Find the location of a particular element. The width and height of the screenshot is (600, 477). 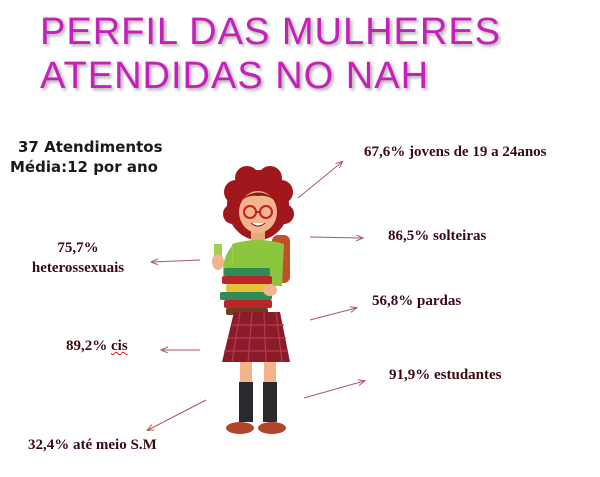

arrow-hetero is located at coordinates (176, 261).